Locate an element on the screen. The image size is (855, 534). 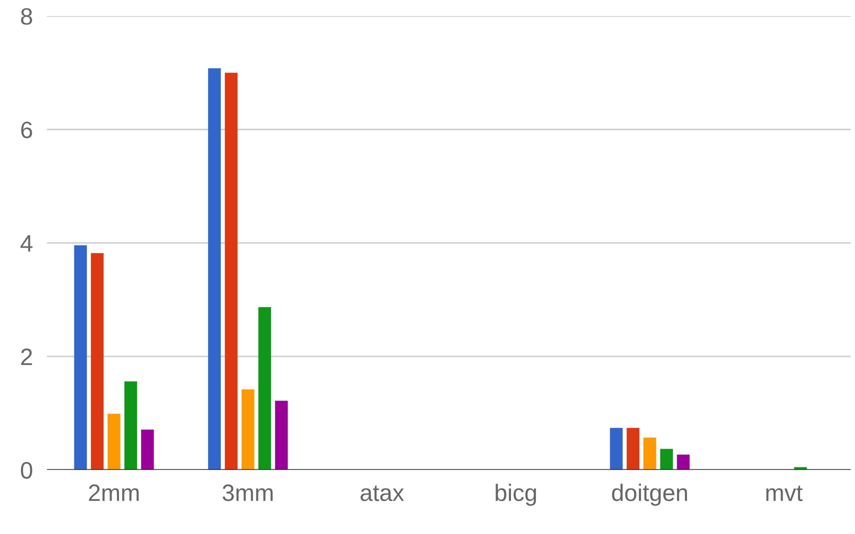
y-tick-label: 4 is located at coordinates (26, 243).